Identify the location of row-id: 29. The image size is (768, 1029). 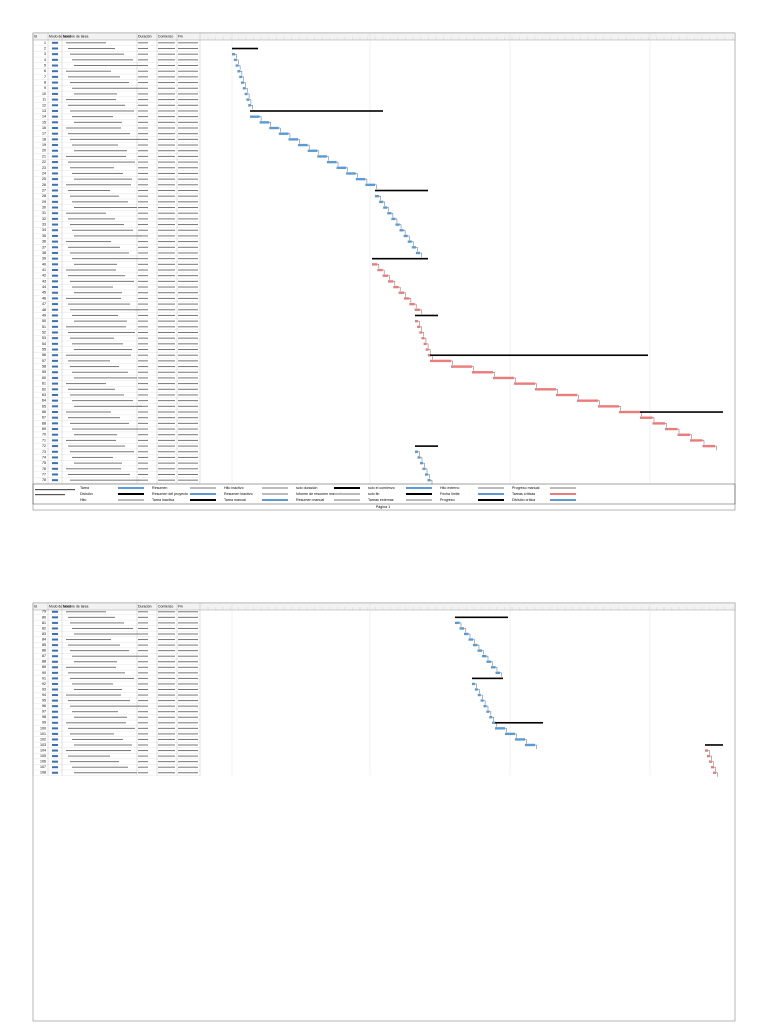
(44, 202).